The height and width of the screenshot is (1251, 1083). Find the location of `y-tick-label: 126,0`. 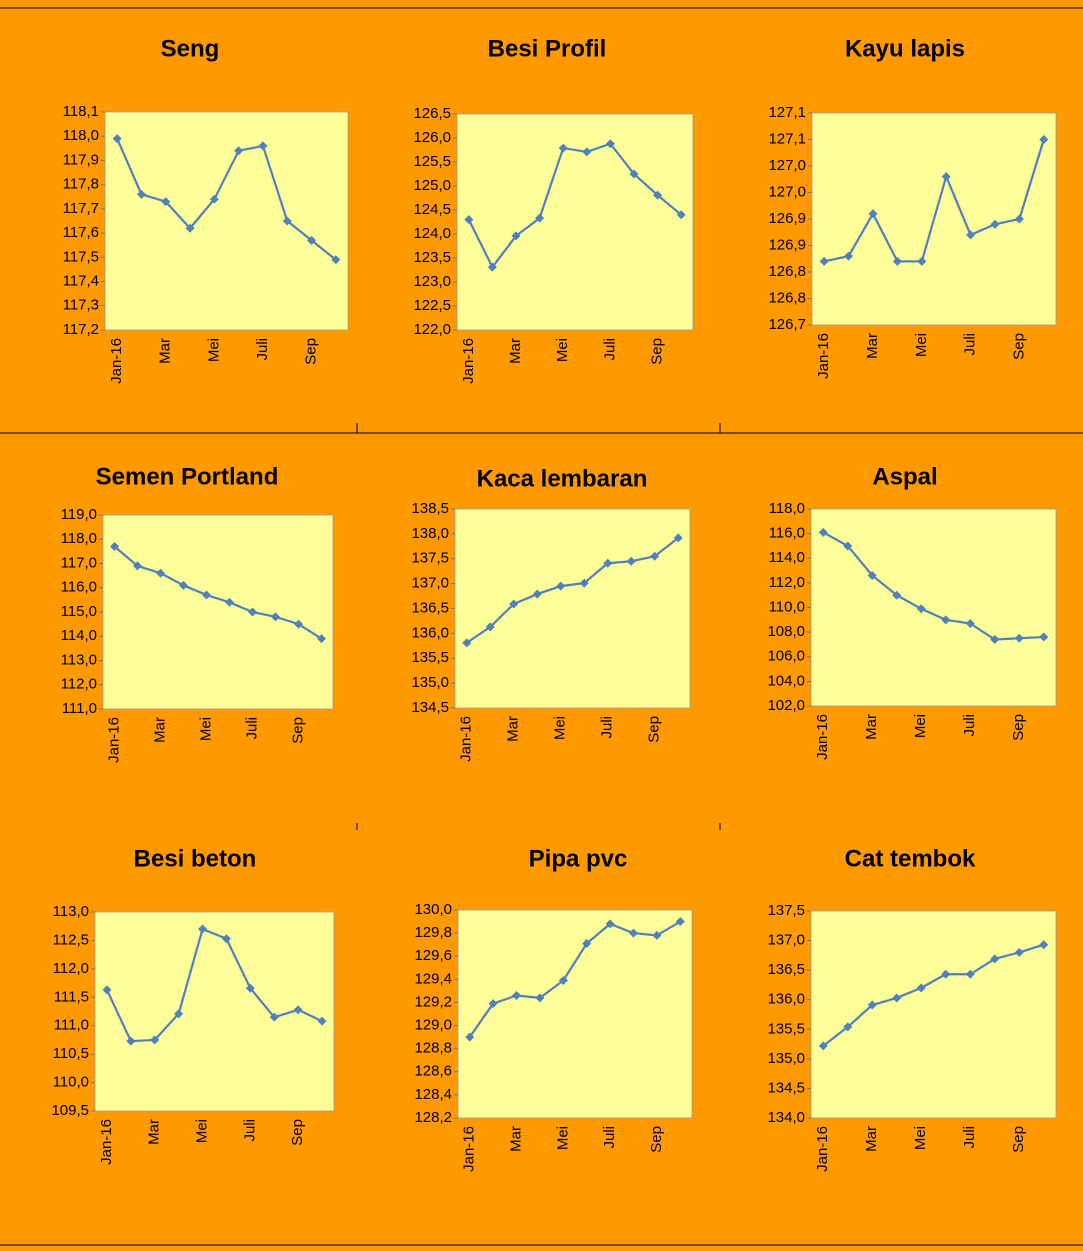

y-tick-label: 126,0 is located at coordinates (432, 137).